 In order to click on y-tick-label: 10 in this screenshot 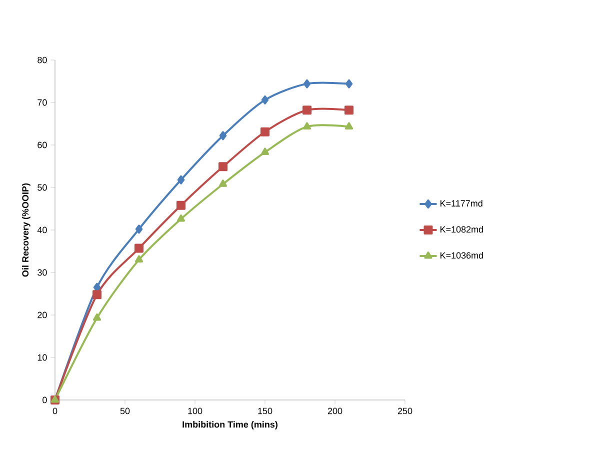, I will do `click(42, 357)`.